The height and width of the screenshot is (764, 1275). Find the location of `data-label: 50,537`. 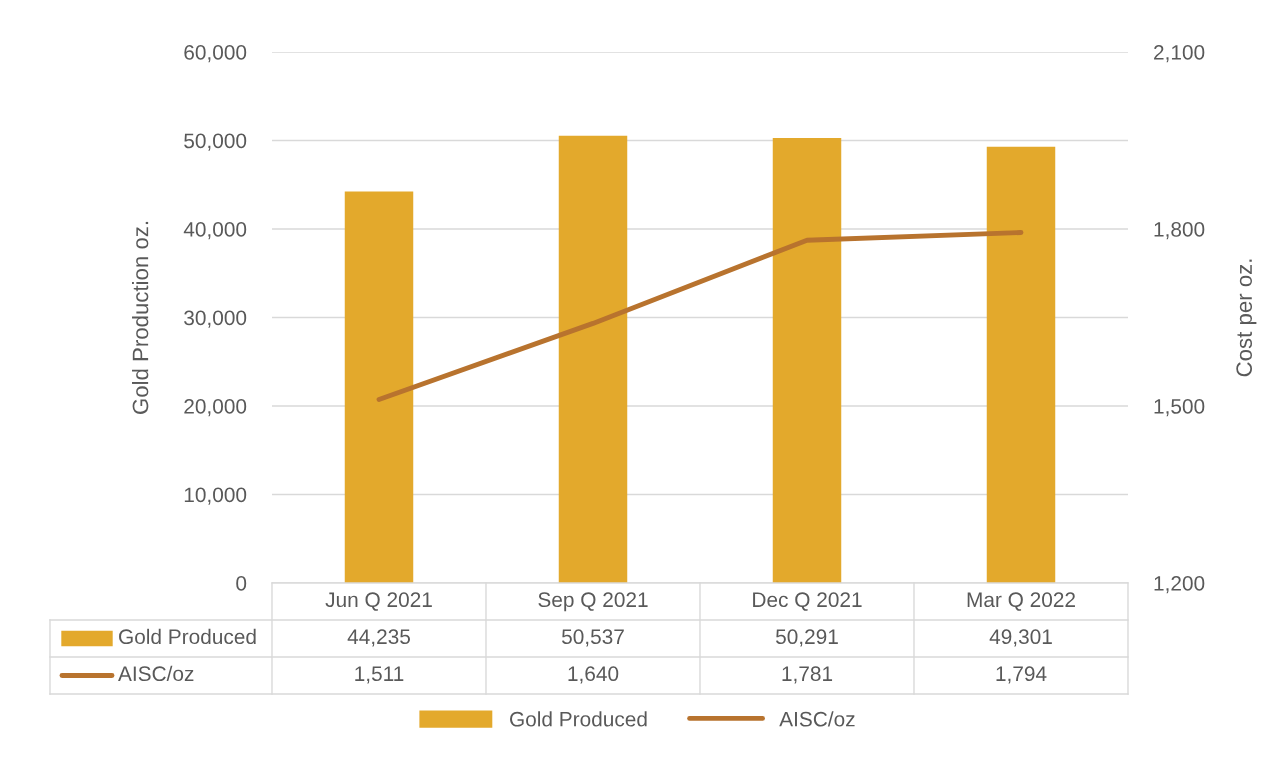

data-label: 50,537 is located at coordinates (592, 638).